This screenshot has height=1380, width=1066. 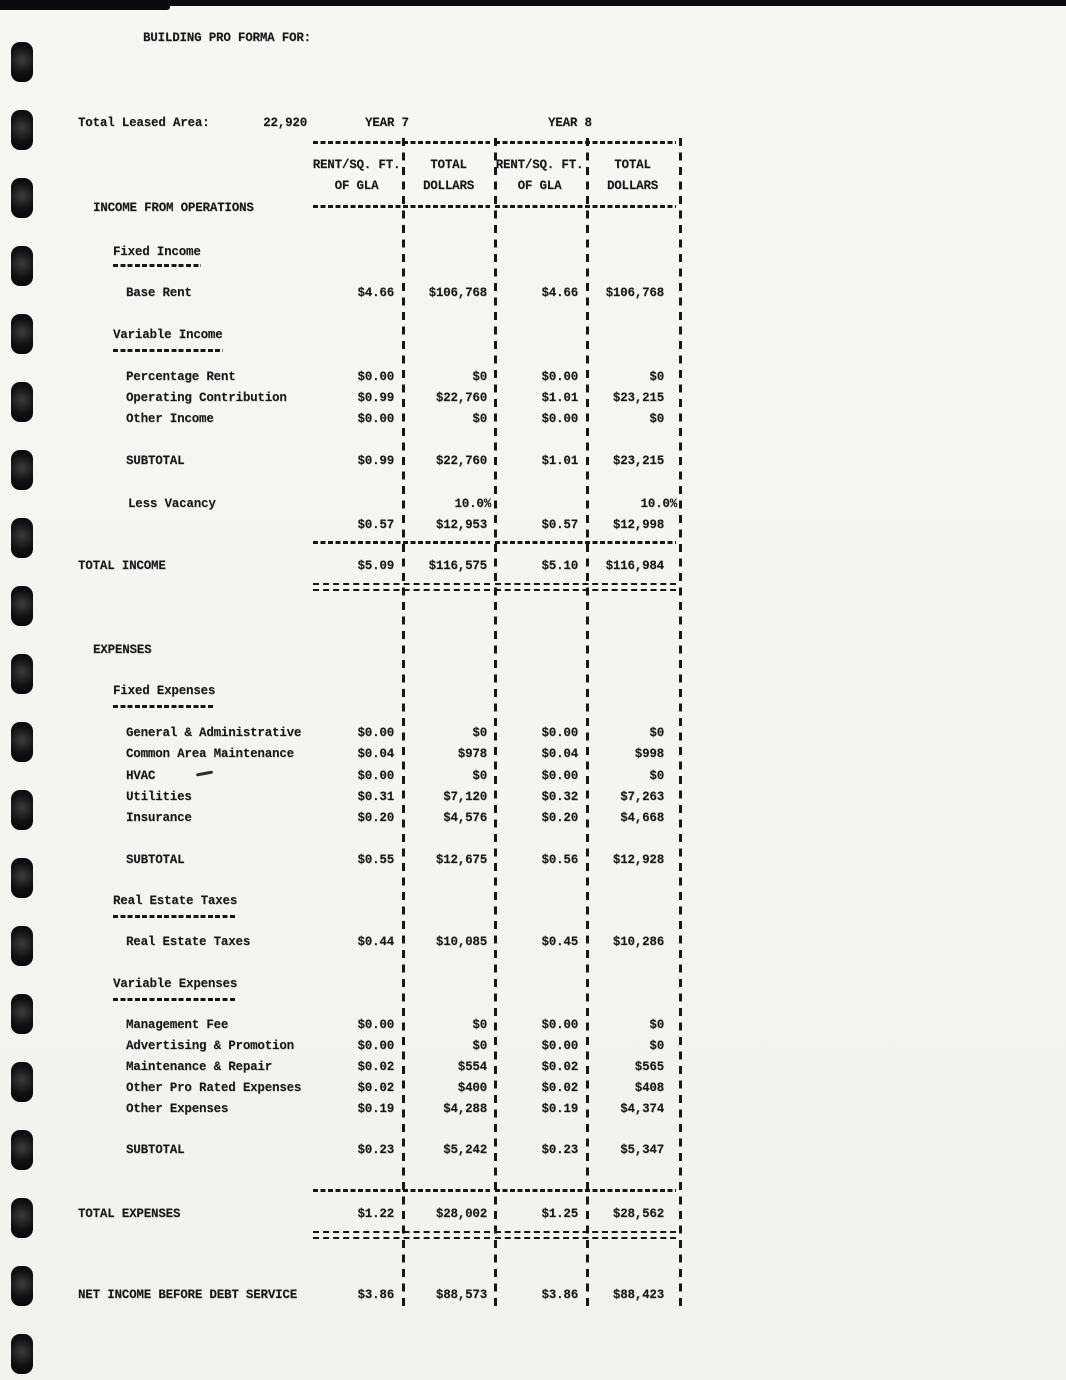 What do you see at coordinates (172, 504) in the screenshot?
I see `row-label: Less Vacancy` at bounding box center [172, 504].